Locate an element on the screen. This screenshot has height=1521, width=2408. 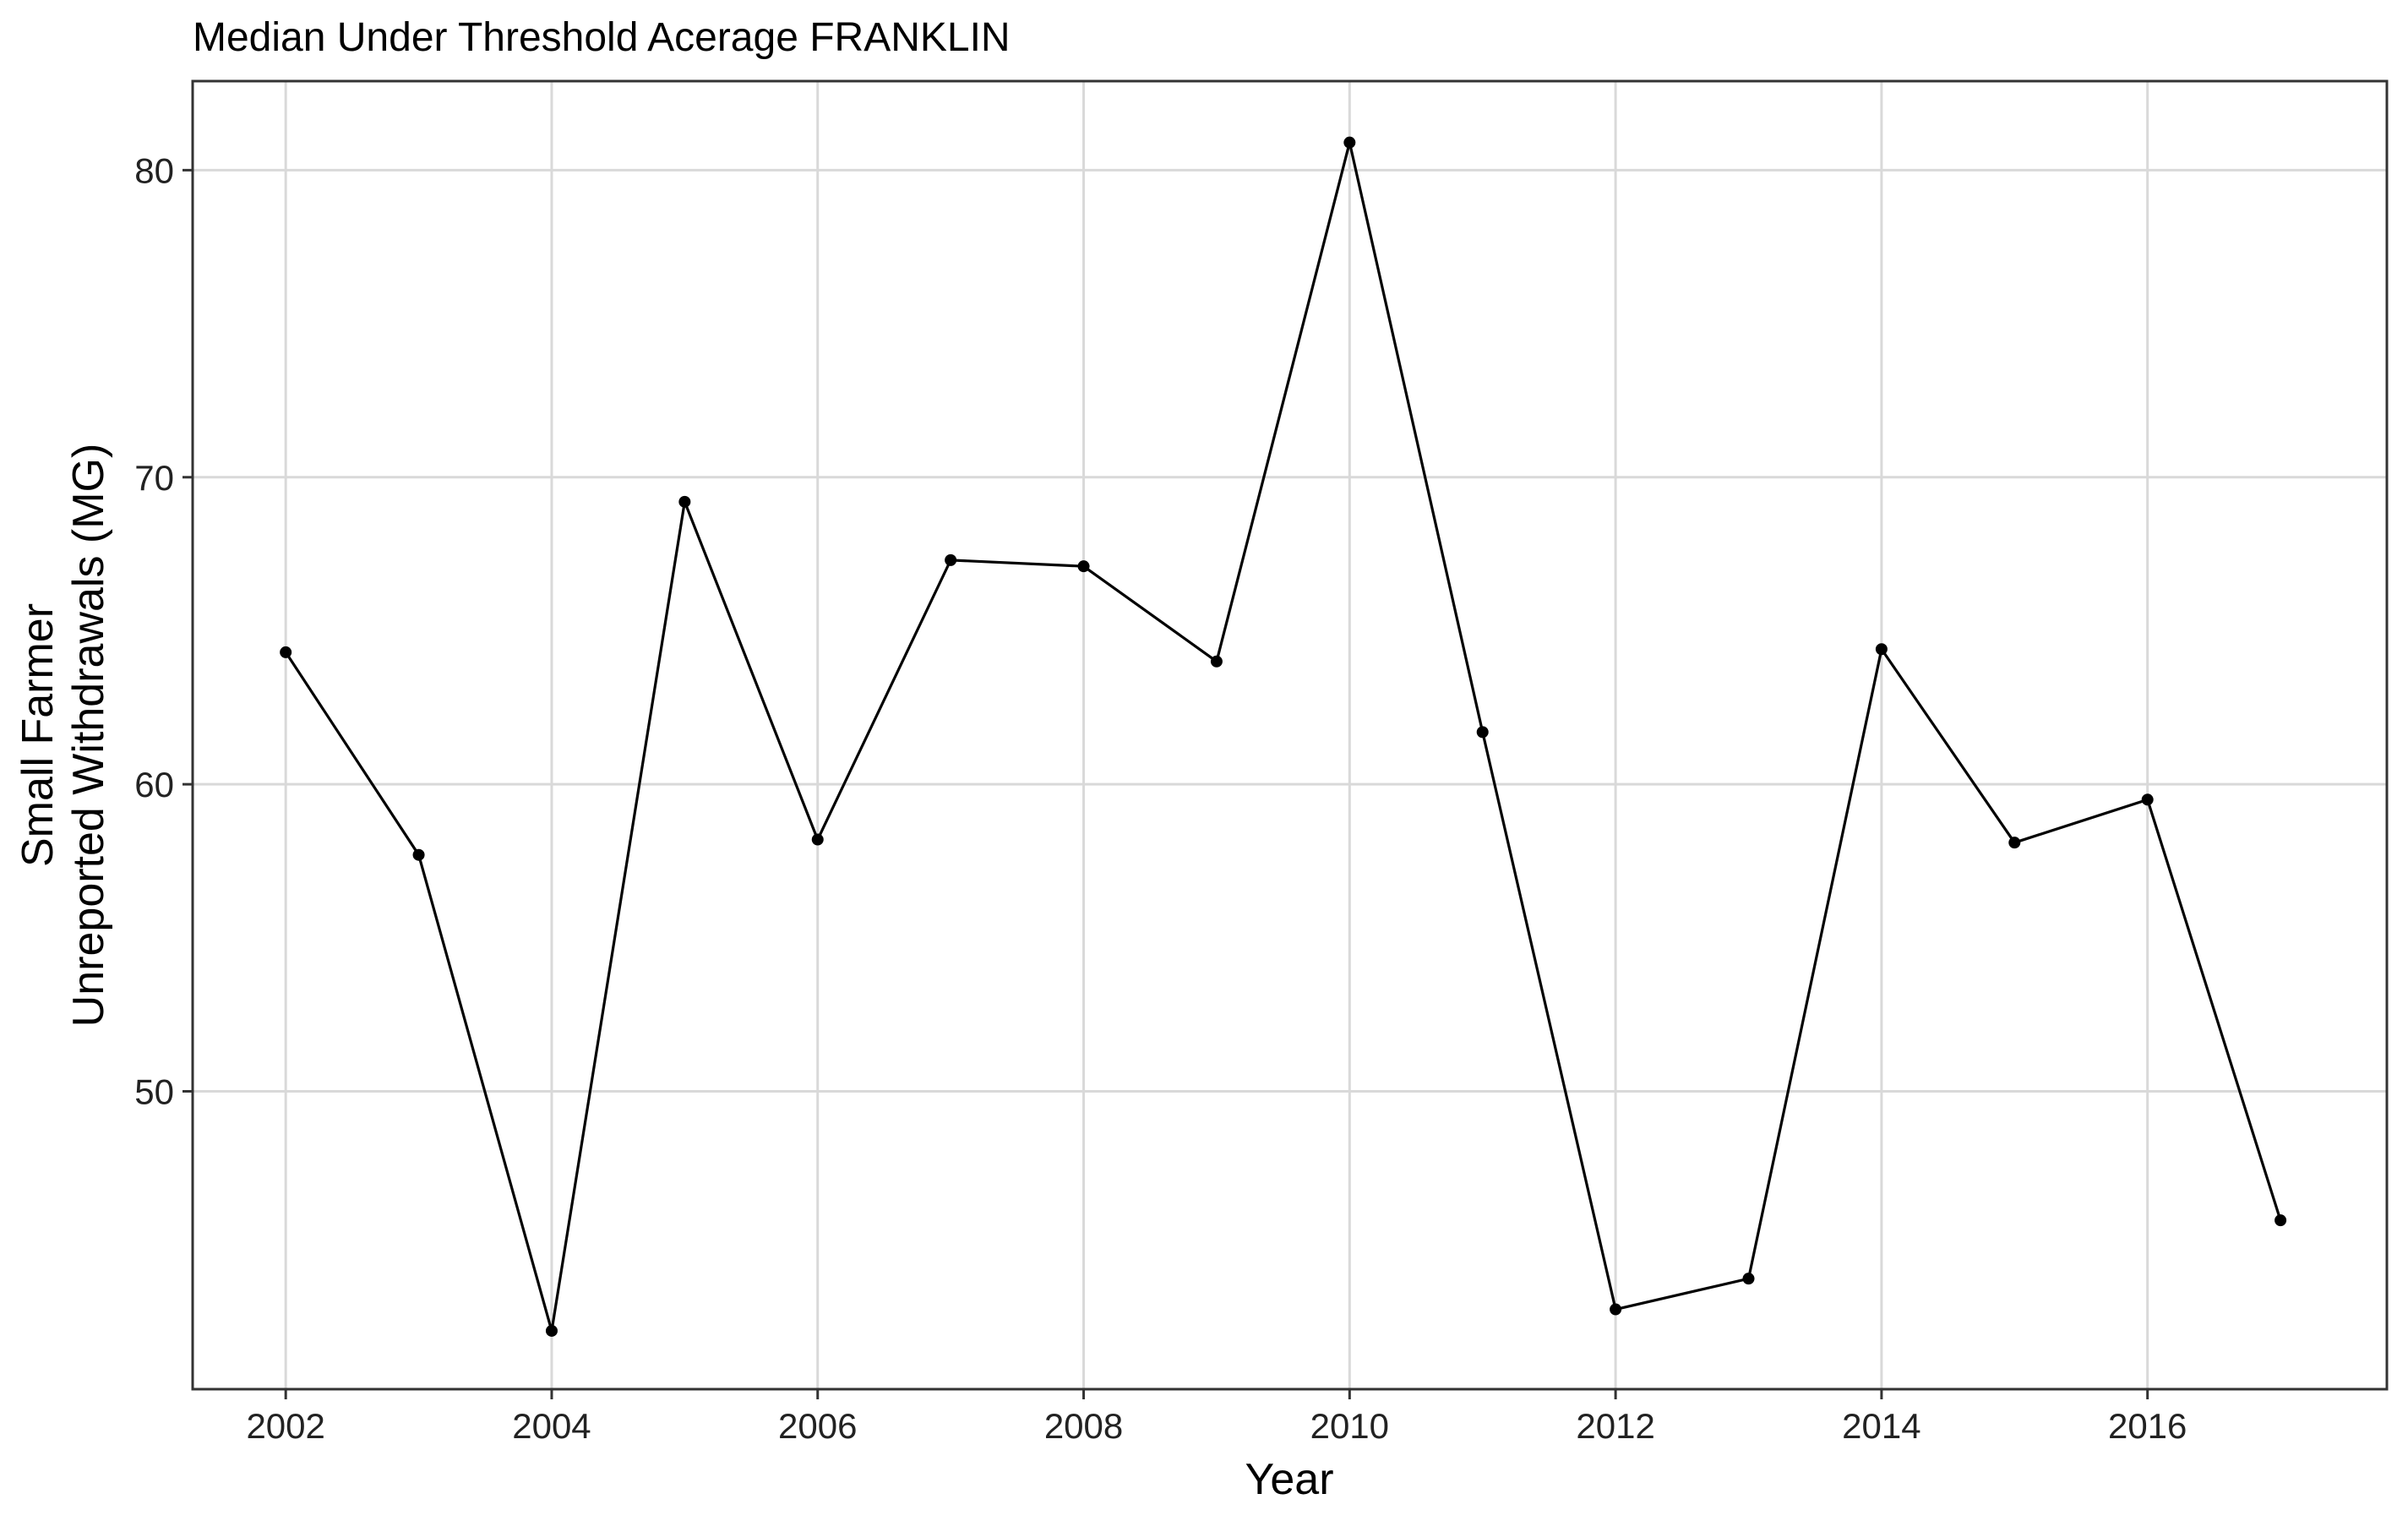
data-point-2013 is located at coordinates (1748, 1279).